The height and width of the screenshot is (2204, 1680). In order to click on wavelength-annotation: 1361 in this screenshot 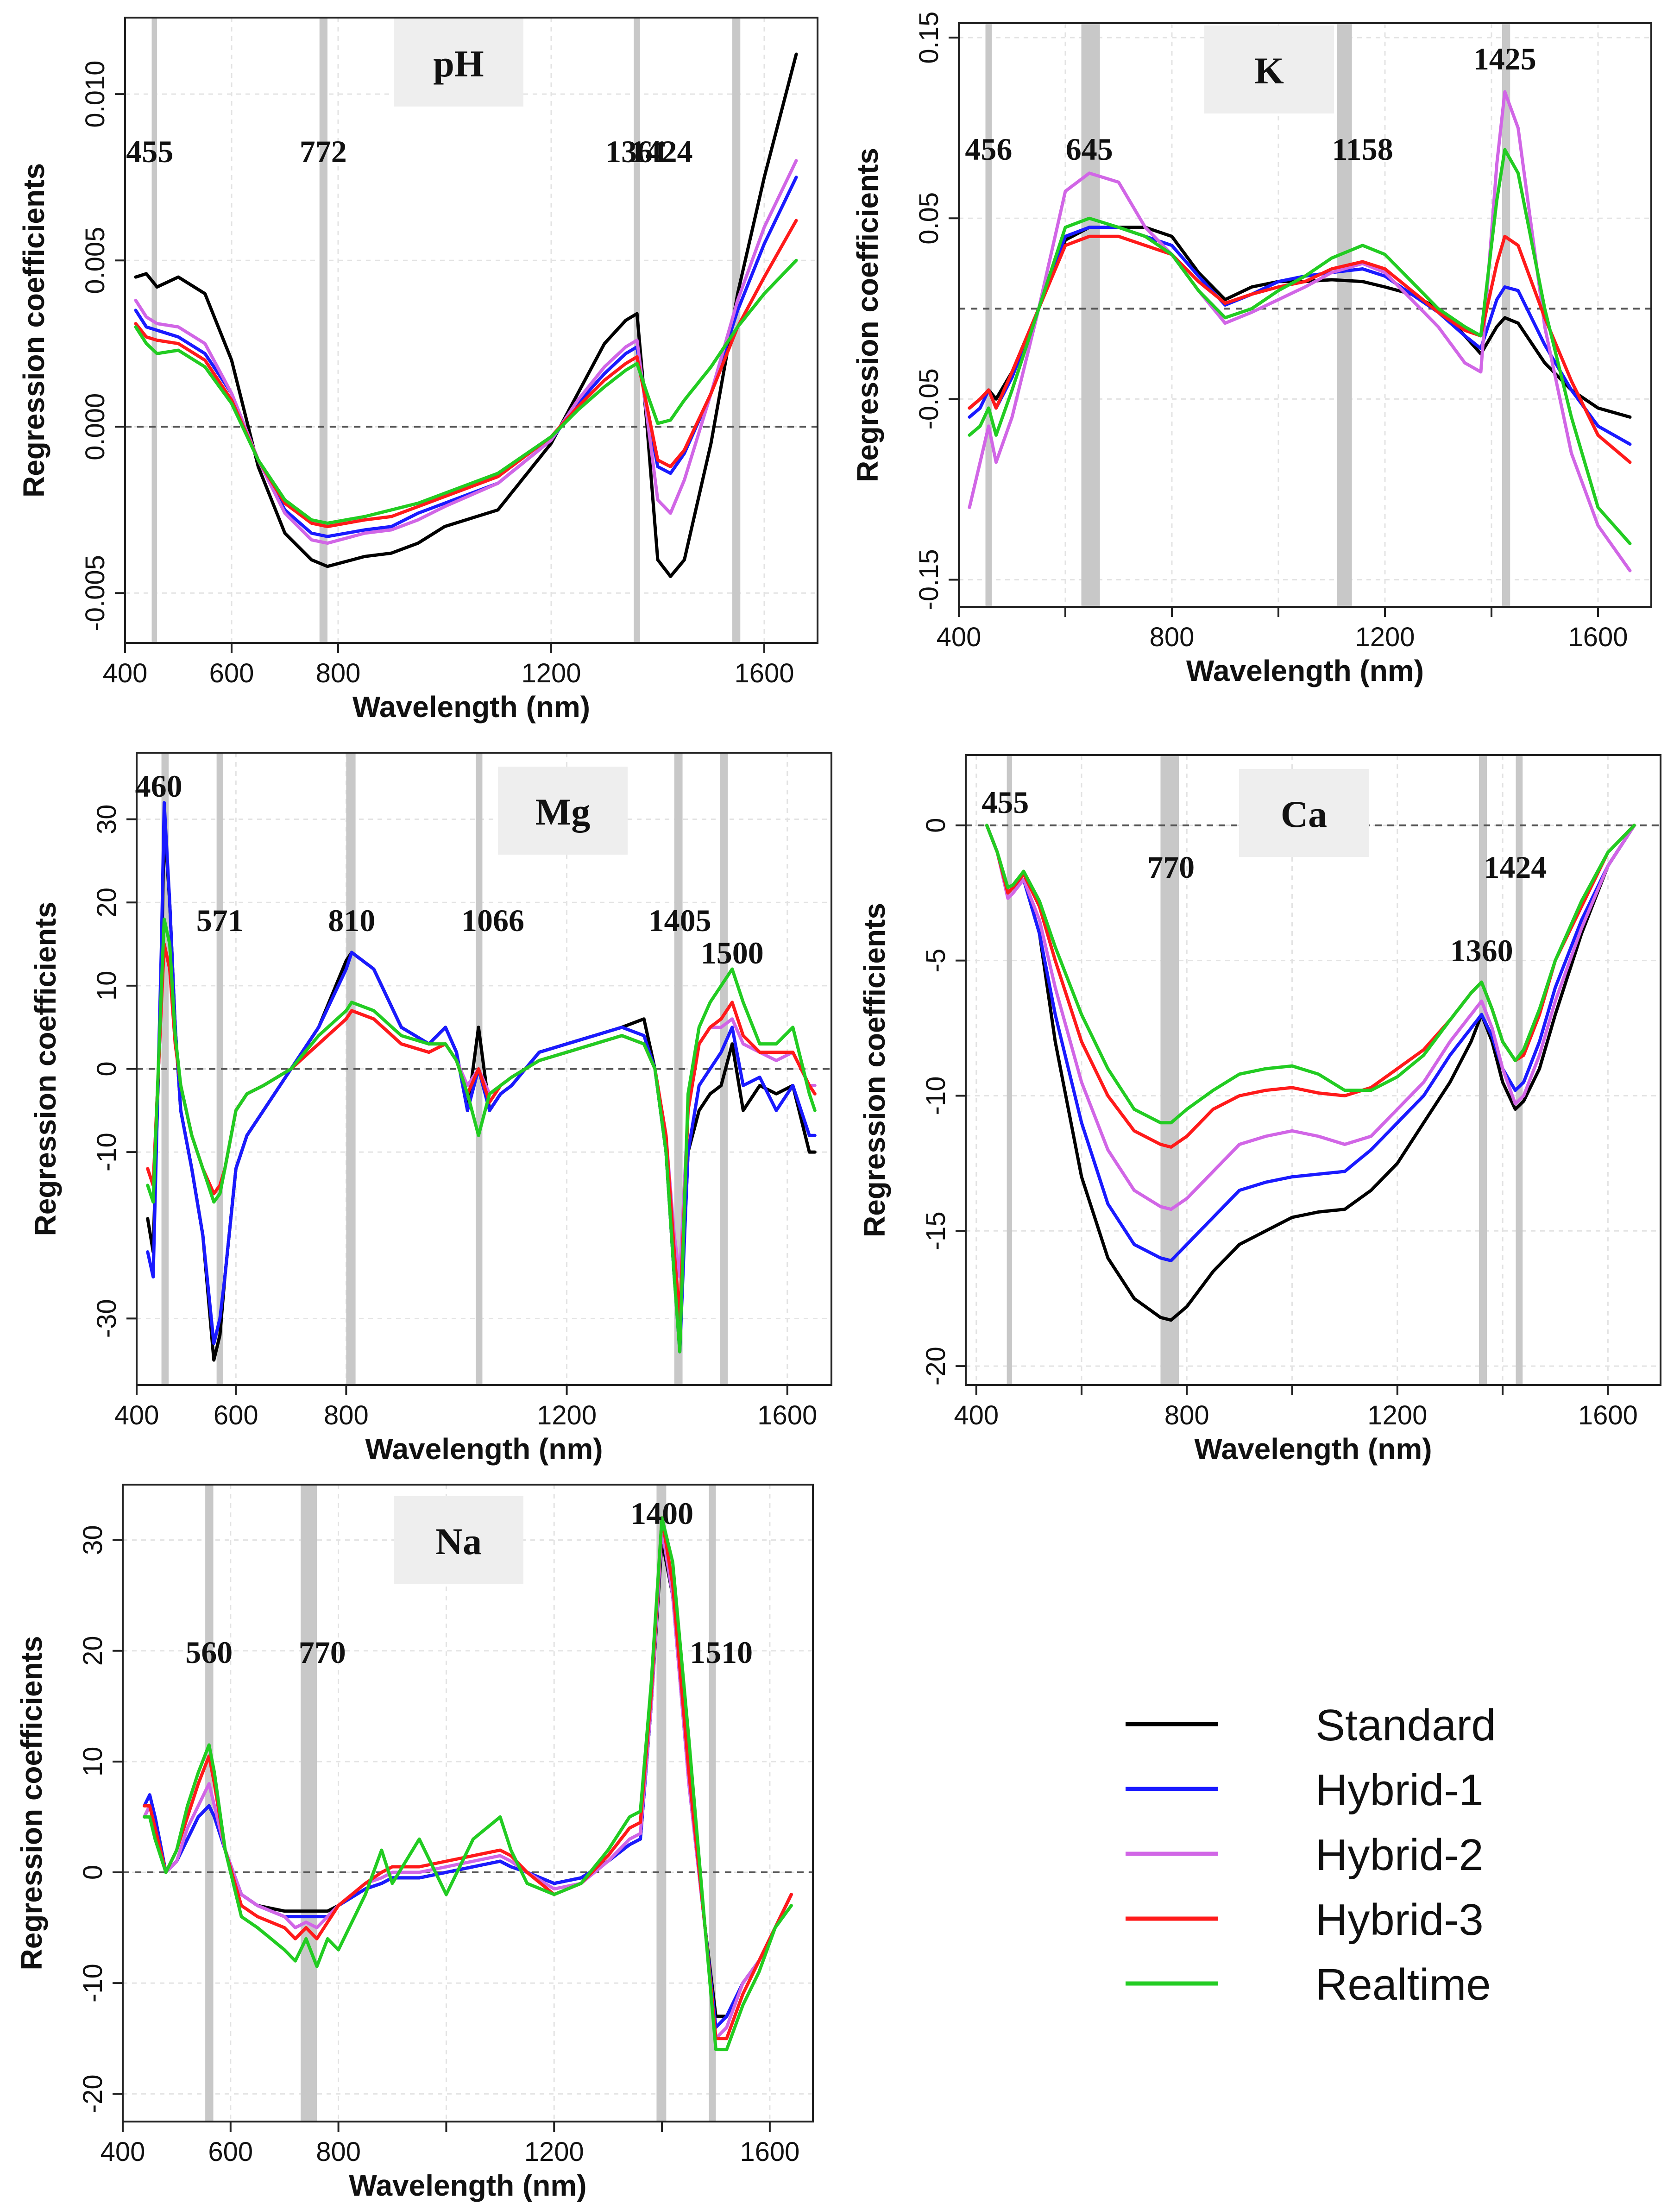, I will do `click(636, 151)`.